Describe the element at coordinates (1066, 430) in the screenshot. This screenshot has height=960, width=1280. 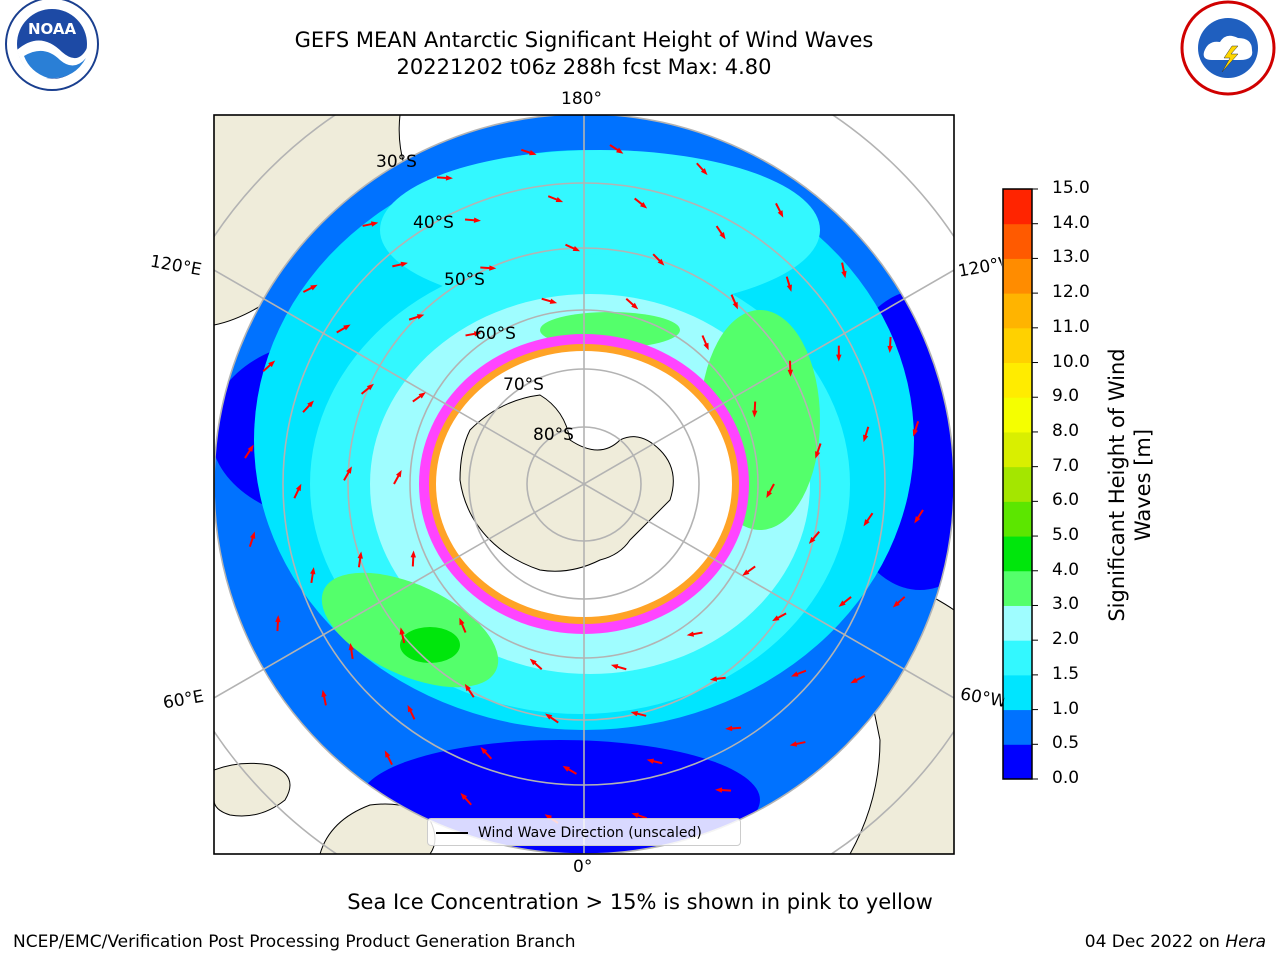
I see `colorbar-tick-label: 8.0` at that location.